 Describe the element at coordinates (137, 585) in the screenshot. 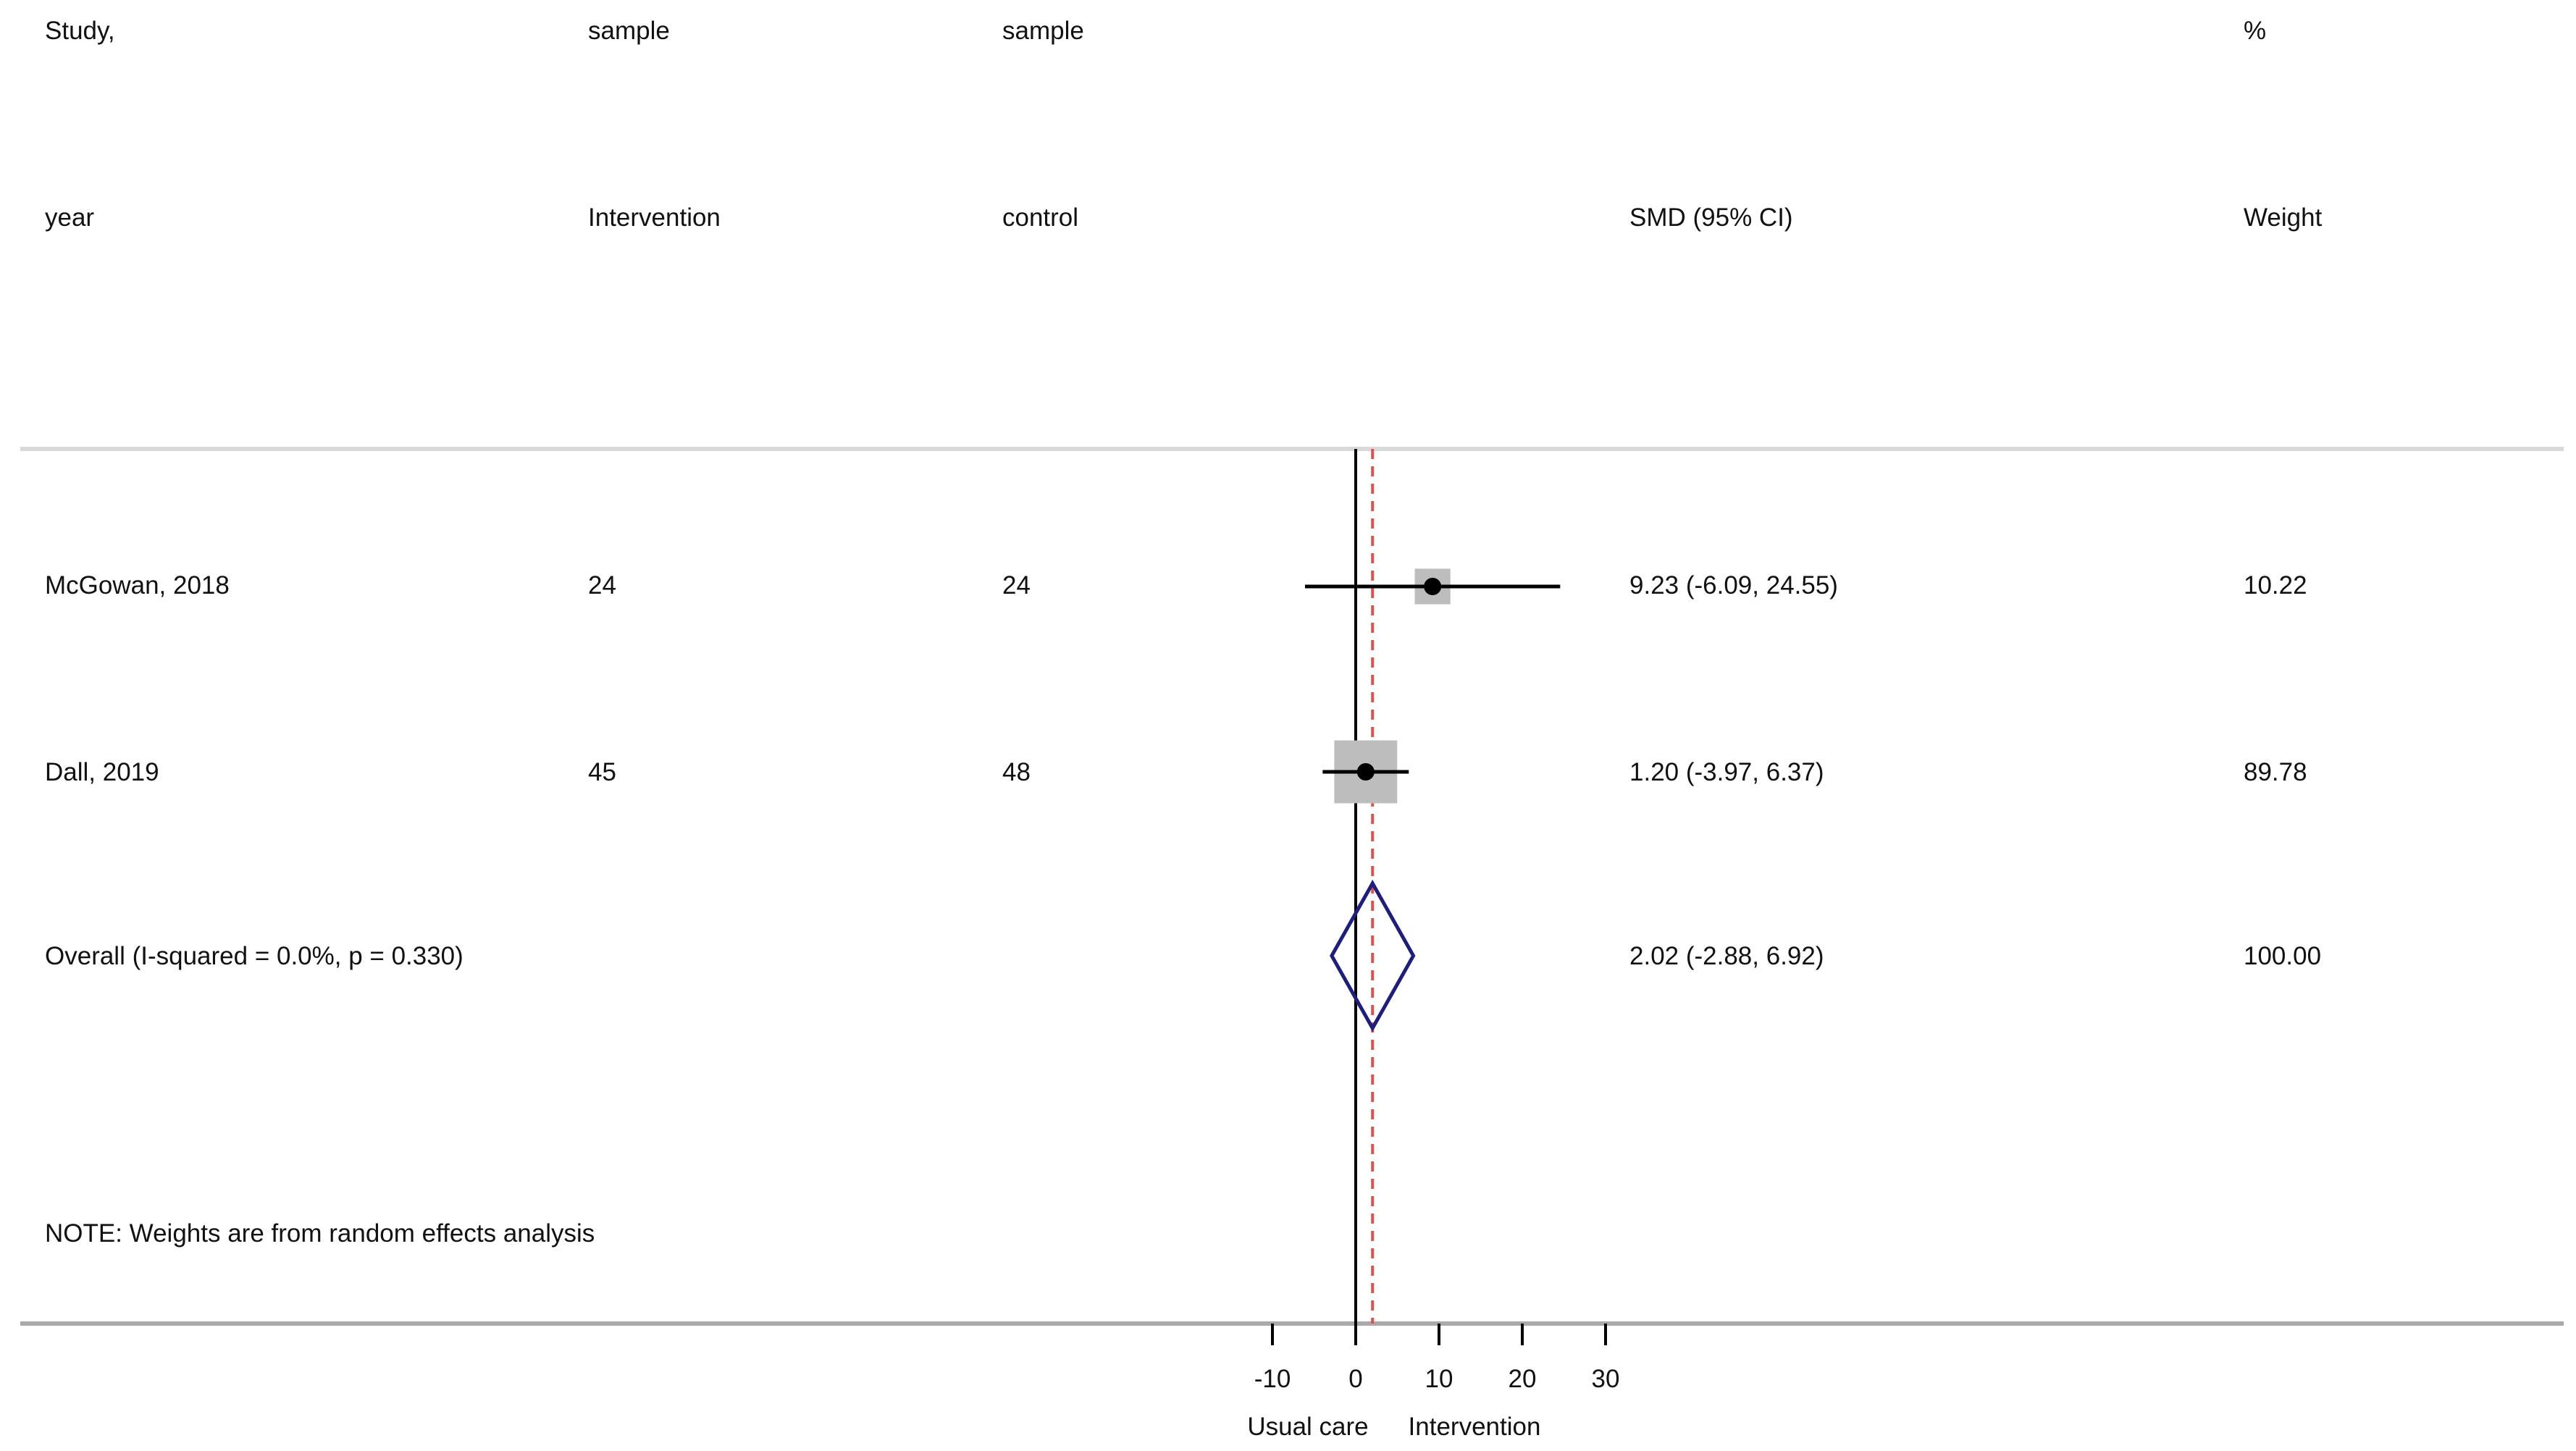

I see `study-label: McGowan, 2018` at that location.